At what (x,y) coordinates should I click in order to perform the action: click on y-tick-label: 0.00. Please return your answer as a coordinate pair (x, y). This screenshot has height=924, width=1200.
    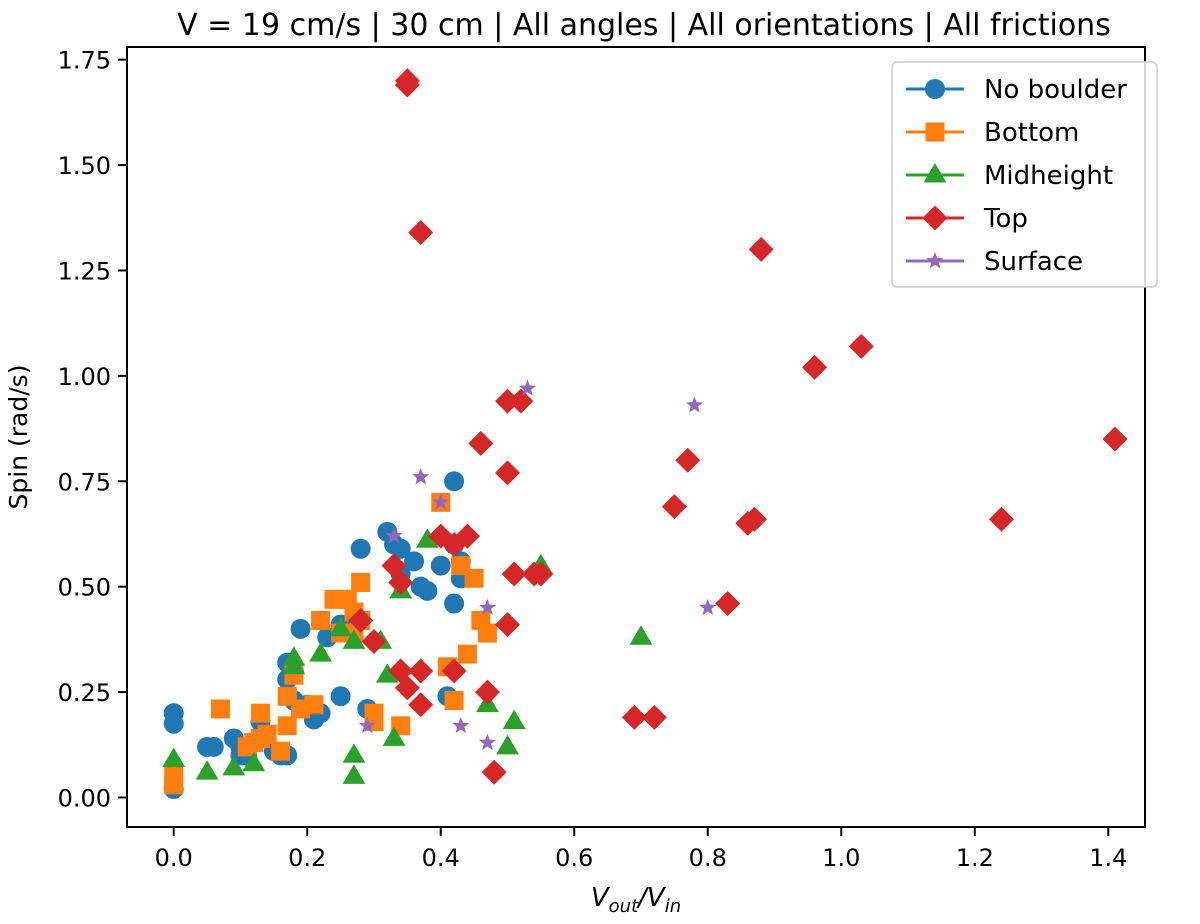
    Looking at the image, I should click on (84, 798).